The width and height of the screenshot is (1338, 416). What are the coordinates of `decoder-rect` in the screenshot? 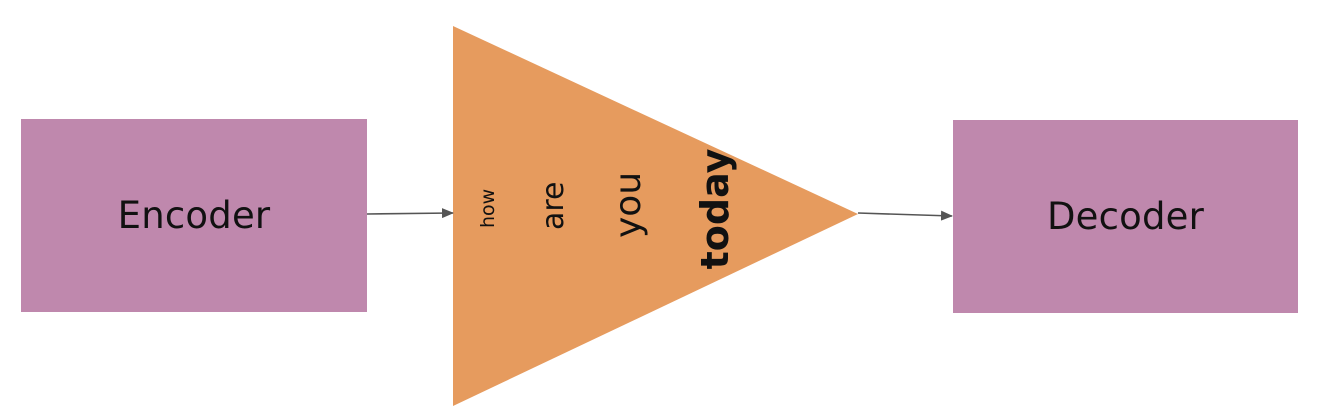 It's located at (1125, 216).